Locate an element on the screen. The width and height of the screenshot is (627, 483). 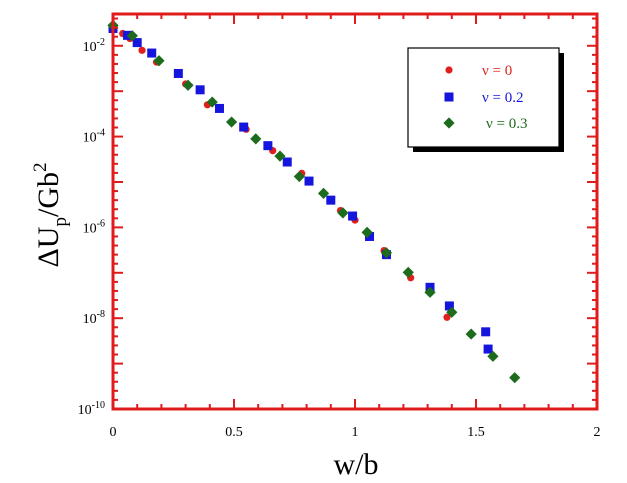
x-tick-label: 1.5 is located at coordinates (476, 432).